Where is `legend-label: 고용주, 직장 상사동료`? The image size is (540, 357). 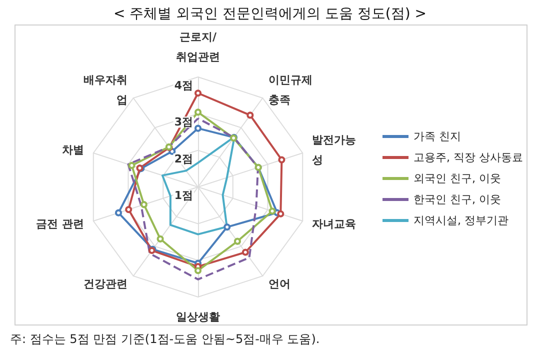 legend-label: 고용주, 직장 상사동료 is located at coordinates (469, 157).